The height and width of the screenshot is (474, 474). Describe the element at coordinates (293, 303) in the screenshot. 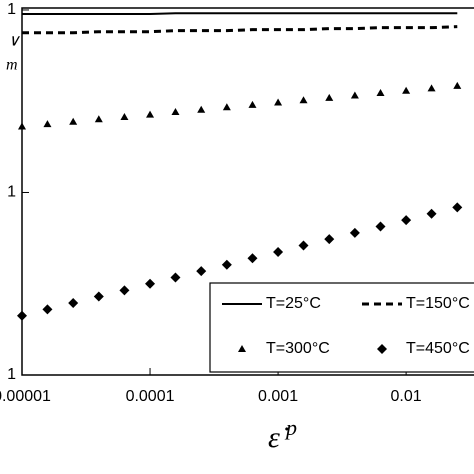

I see `legend-label: T=25°C` at that location.